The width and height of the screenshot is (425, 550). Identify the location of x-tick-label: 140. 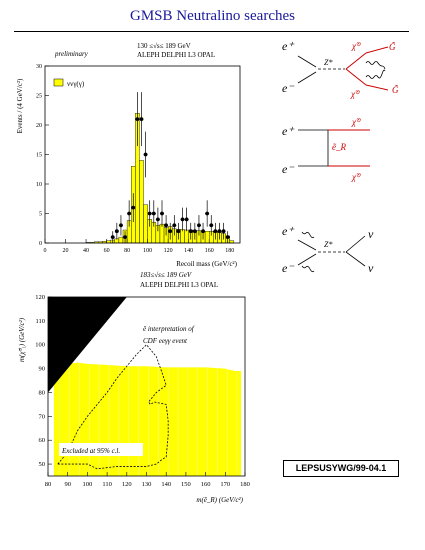
(188, 251).